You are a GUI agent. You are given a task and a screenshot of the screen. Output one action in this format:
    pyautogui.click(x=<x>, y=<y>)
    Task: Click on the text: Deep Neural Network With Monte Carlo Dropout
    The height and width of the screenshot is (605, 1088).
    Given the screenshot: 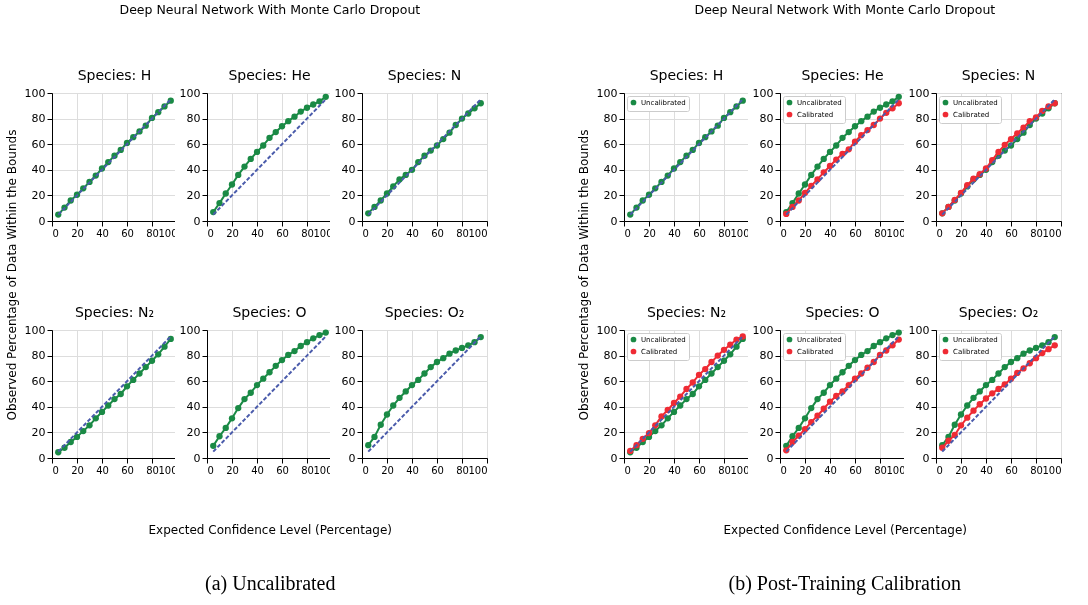 What is the action you would take?
    pyautogui.click(x=270, y=9)
    